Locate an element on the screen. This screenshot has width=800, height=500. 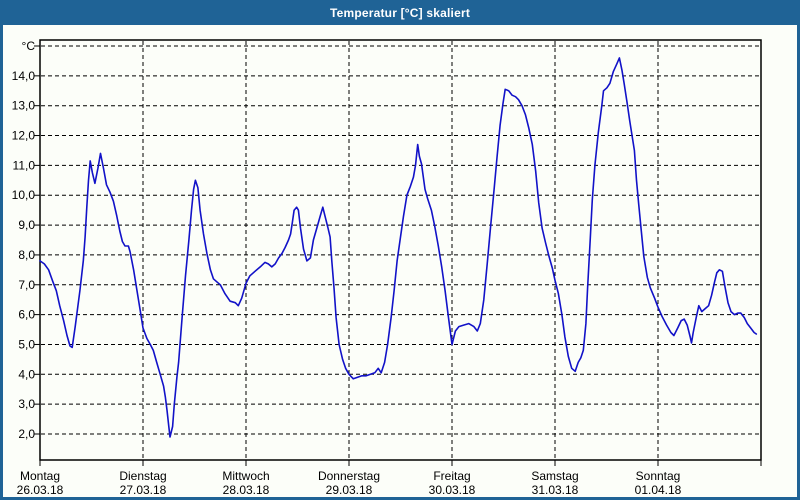
day-label: Freitag is located at coordinates (451, 476).